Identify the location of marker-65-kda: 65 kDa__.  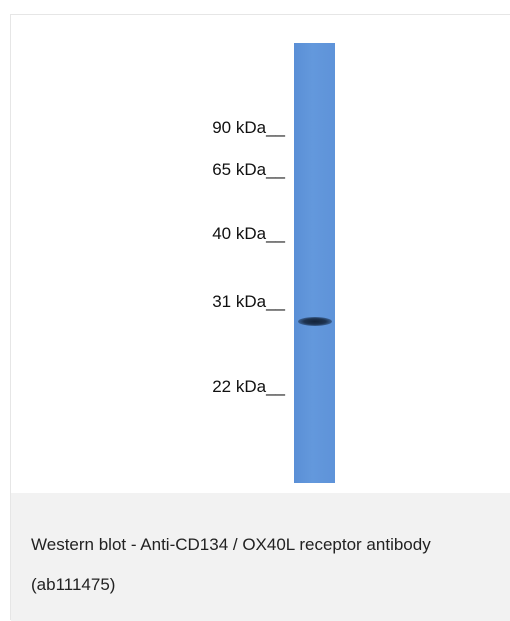
(248, 169).